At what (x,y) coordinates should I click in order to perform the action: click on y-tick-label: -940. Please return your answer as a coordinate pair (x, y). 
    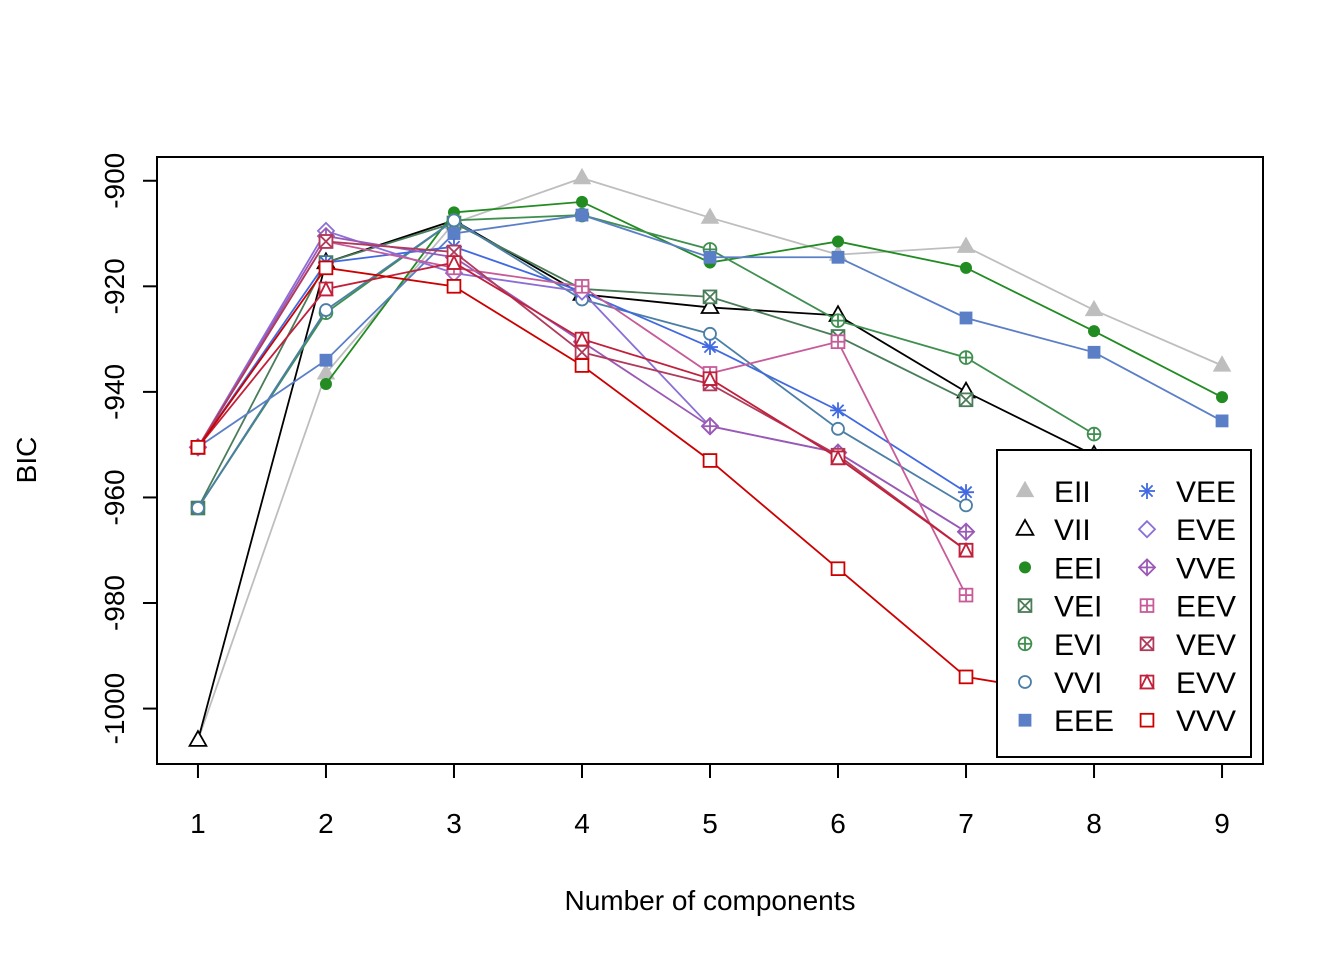
    Looking at the image, I should click on (114, 392).